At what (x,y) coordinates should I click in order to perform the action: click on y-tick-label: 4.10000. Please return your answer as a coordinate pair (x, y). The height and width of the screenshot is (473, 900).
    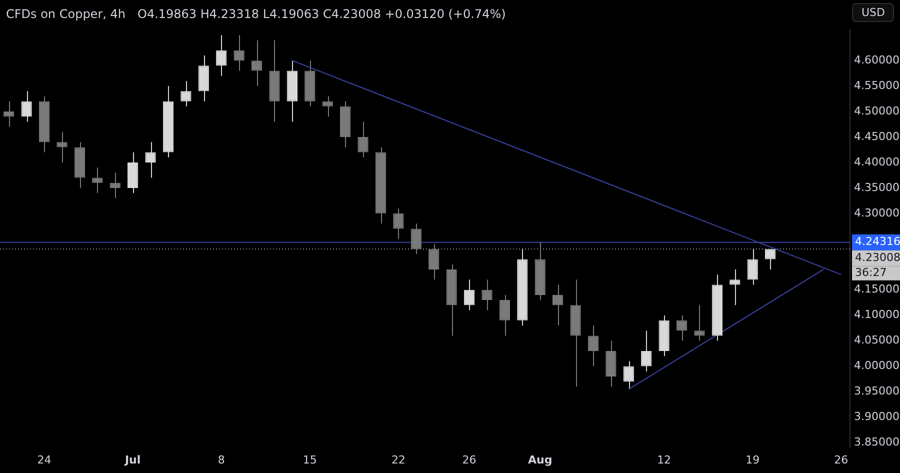
    Looking at the image, I should click on (877, 315).